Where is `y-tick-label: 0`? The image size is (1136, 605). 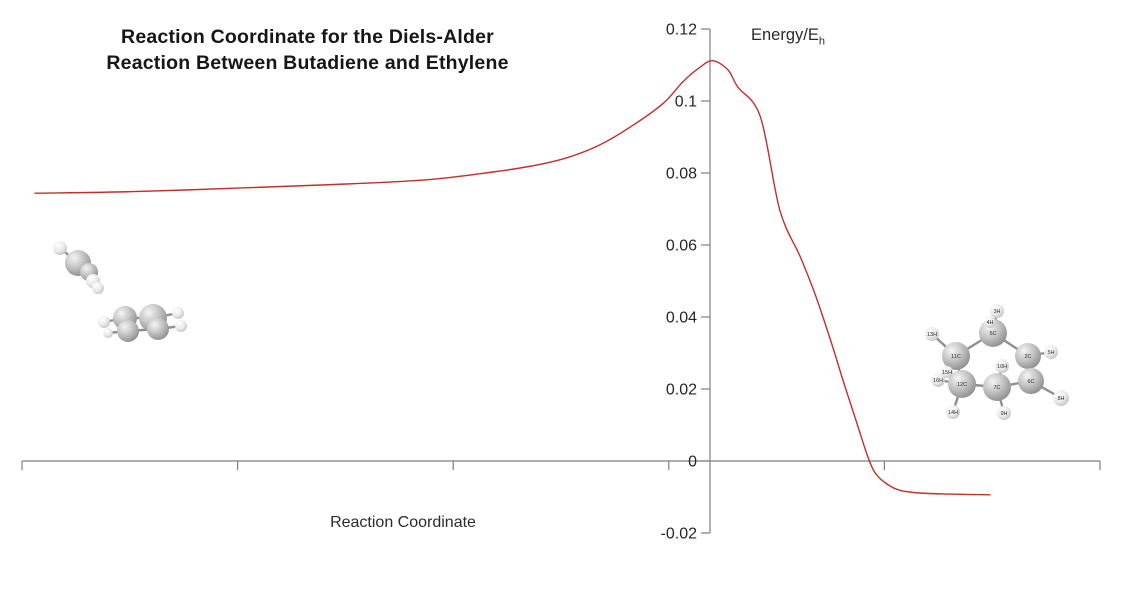
y-tick-label: 0 is located at coordinates (692, 462).